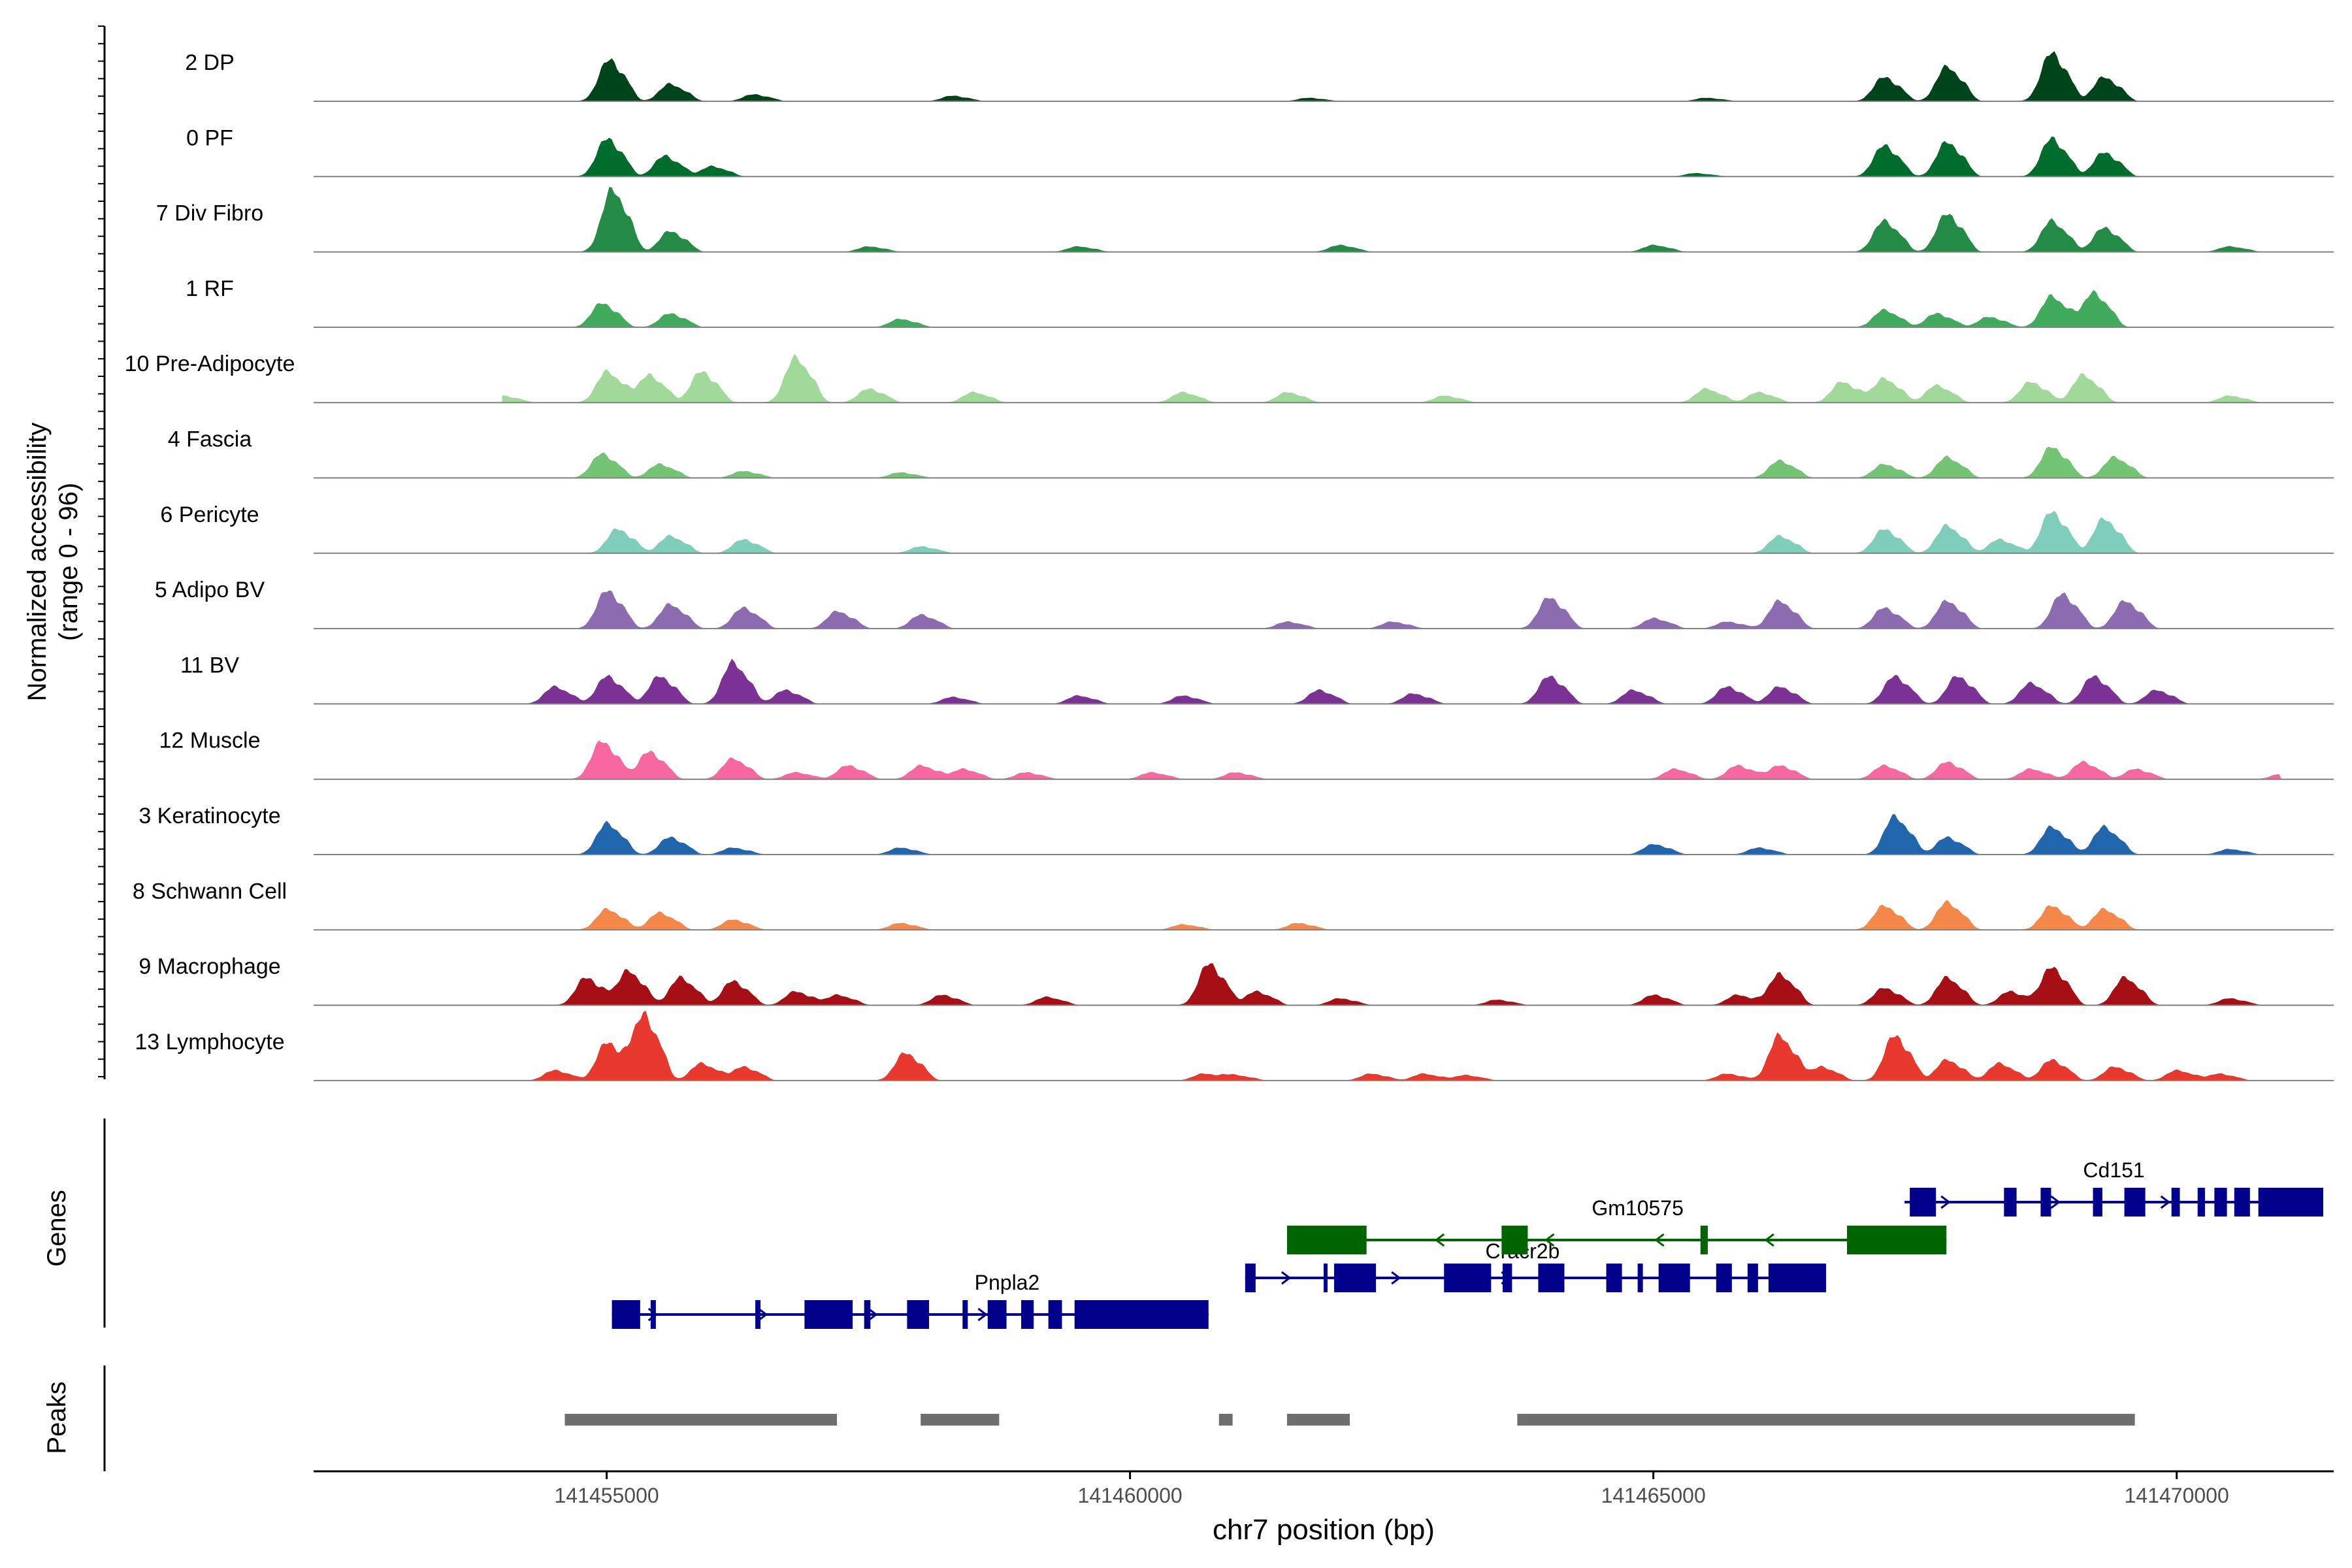  What do you see at coordinates (1653, 1495) in the screenshot?
I see `x-tick-label: 141465000` at bounding box center [1653, 1495].